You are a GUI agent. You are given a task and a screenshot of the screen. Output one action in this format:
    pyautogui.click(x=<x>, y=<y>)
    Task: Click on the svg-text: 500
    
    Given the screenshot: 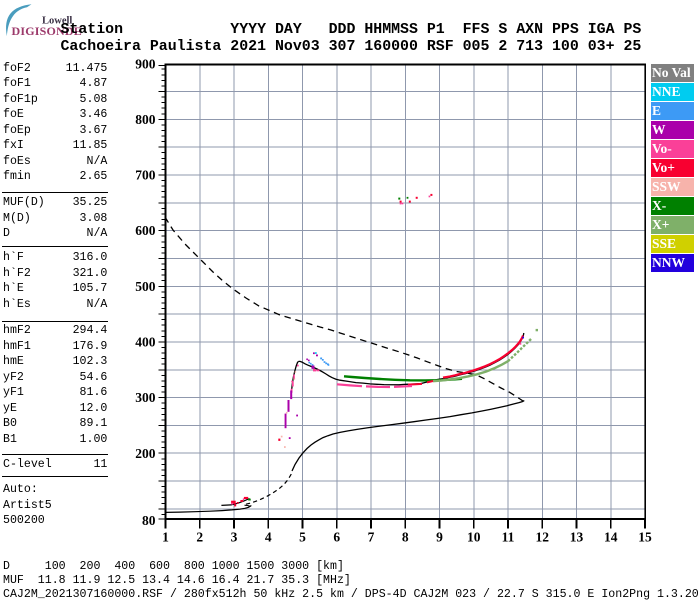 What is the action you would take?
    pyautogui.click(x=145, y=286)
    